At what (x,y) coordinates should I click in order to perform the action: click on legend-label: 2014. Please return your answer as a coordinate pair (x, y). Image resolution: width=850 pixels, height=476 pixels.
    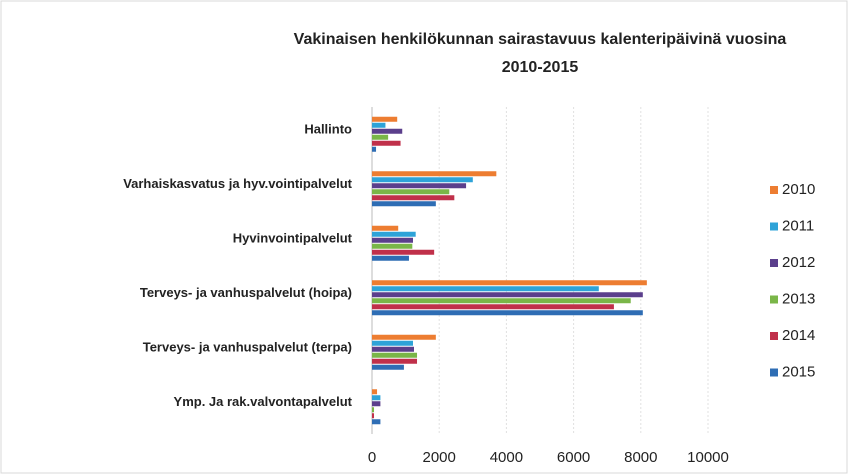
    Looking at the image, I should click on (798, 335).